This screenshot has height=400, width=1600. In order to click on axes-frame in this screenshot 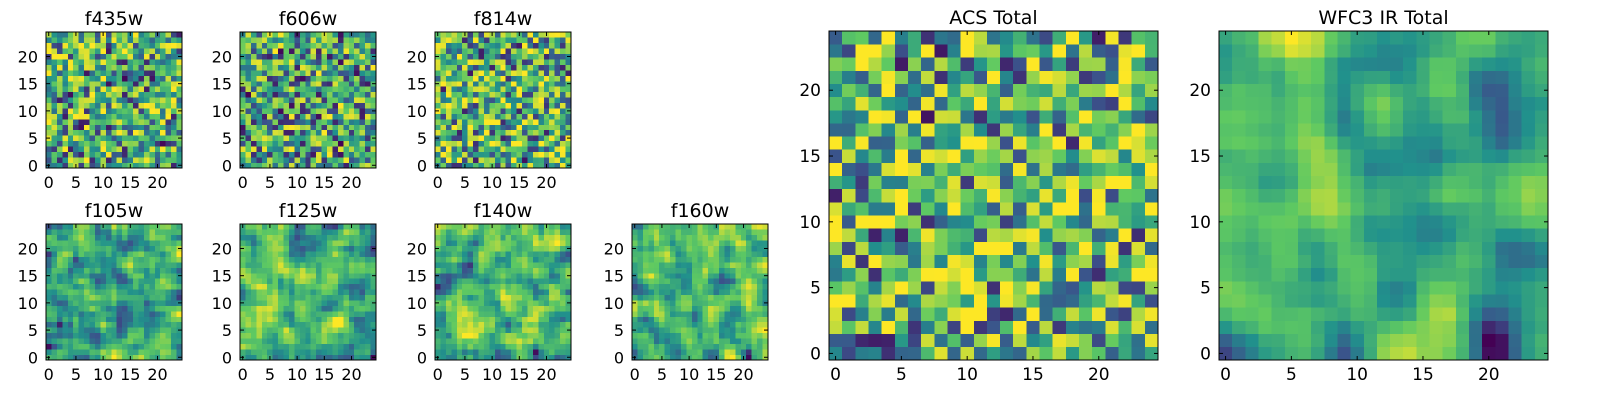, I will do `click(503, 292)`.